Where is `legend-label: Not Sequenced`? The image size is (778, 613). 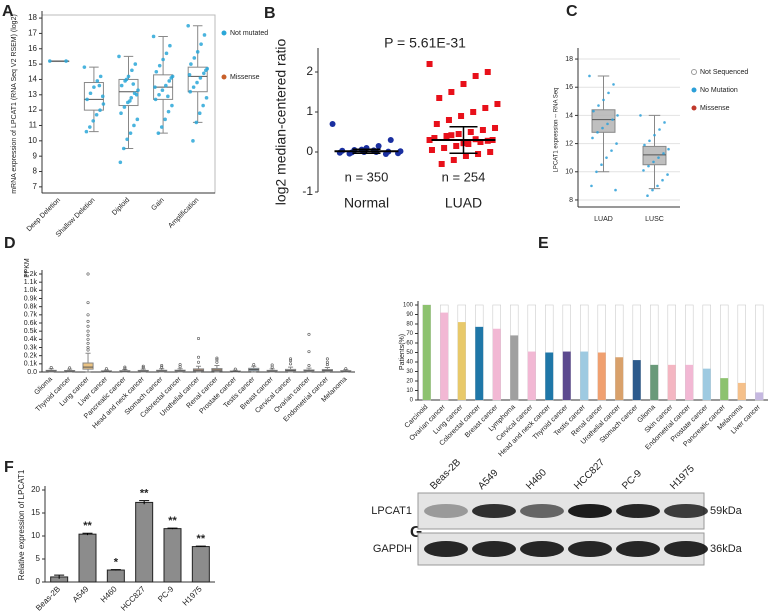
legend-label: Not Sequenced is located at coordinates (724, 72).